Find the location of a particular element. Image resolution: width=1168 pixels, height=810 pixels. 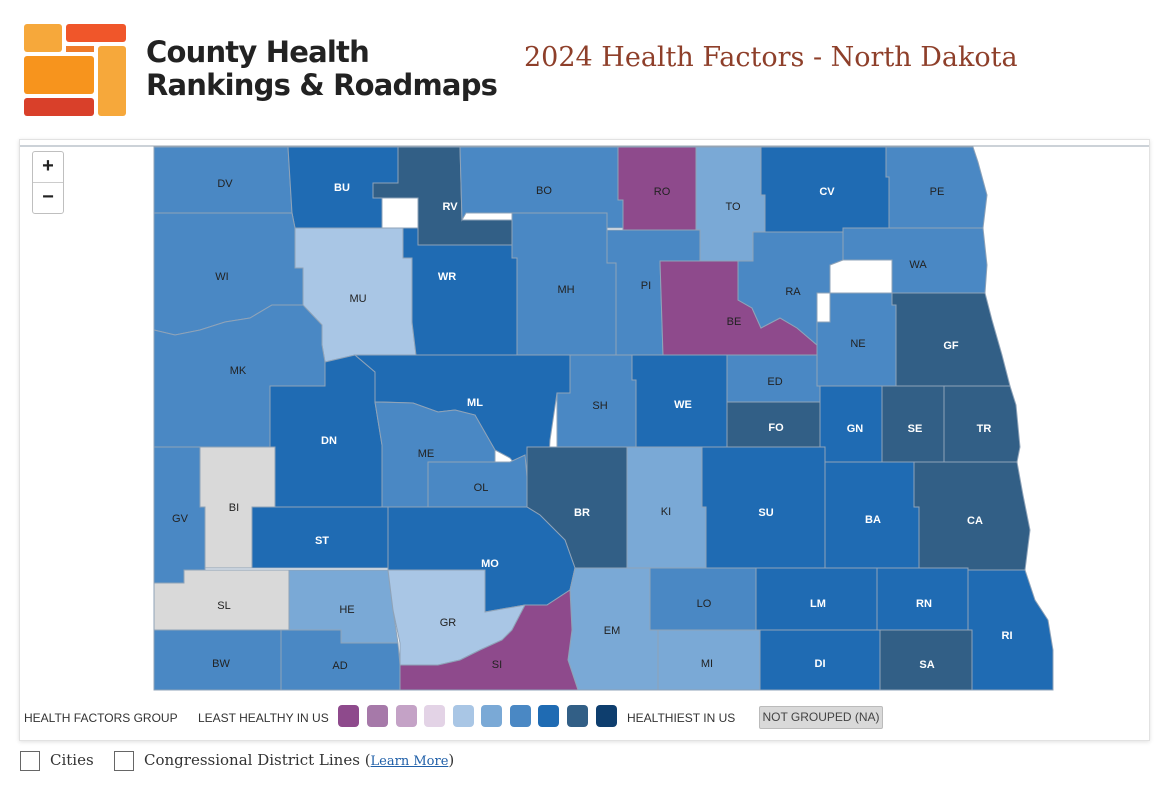

county-ne: NE is located at coordinates (856, 339).